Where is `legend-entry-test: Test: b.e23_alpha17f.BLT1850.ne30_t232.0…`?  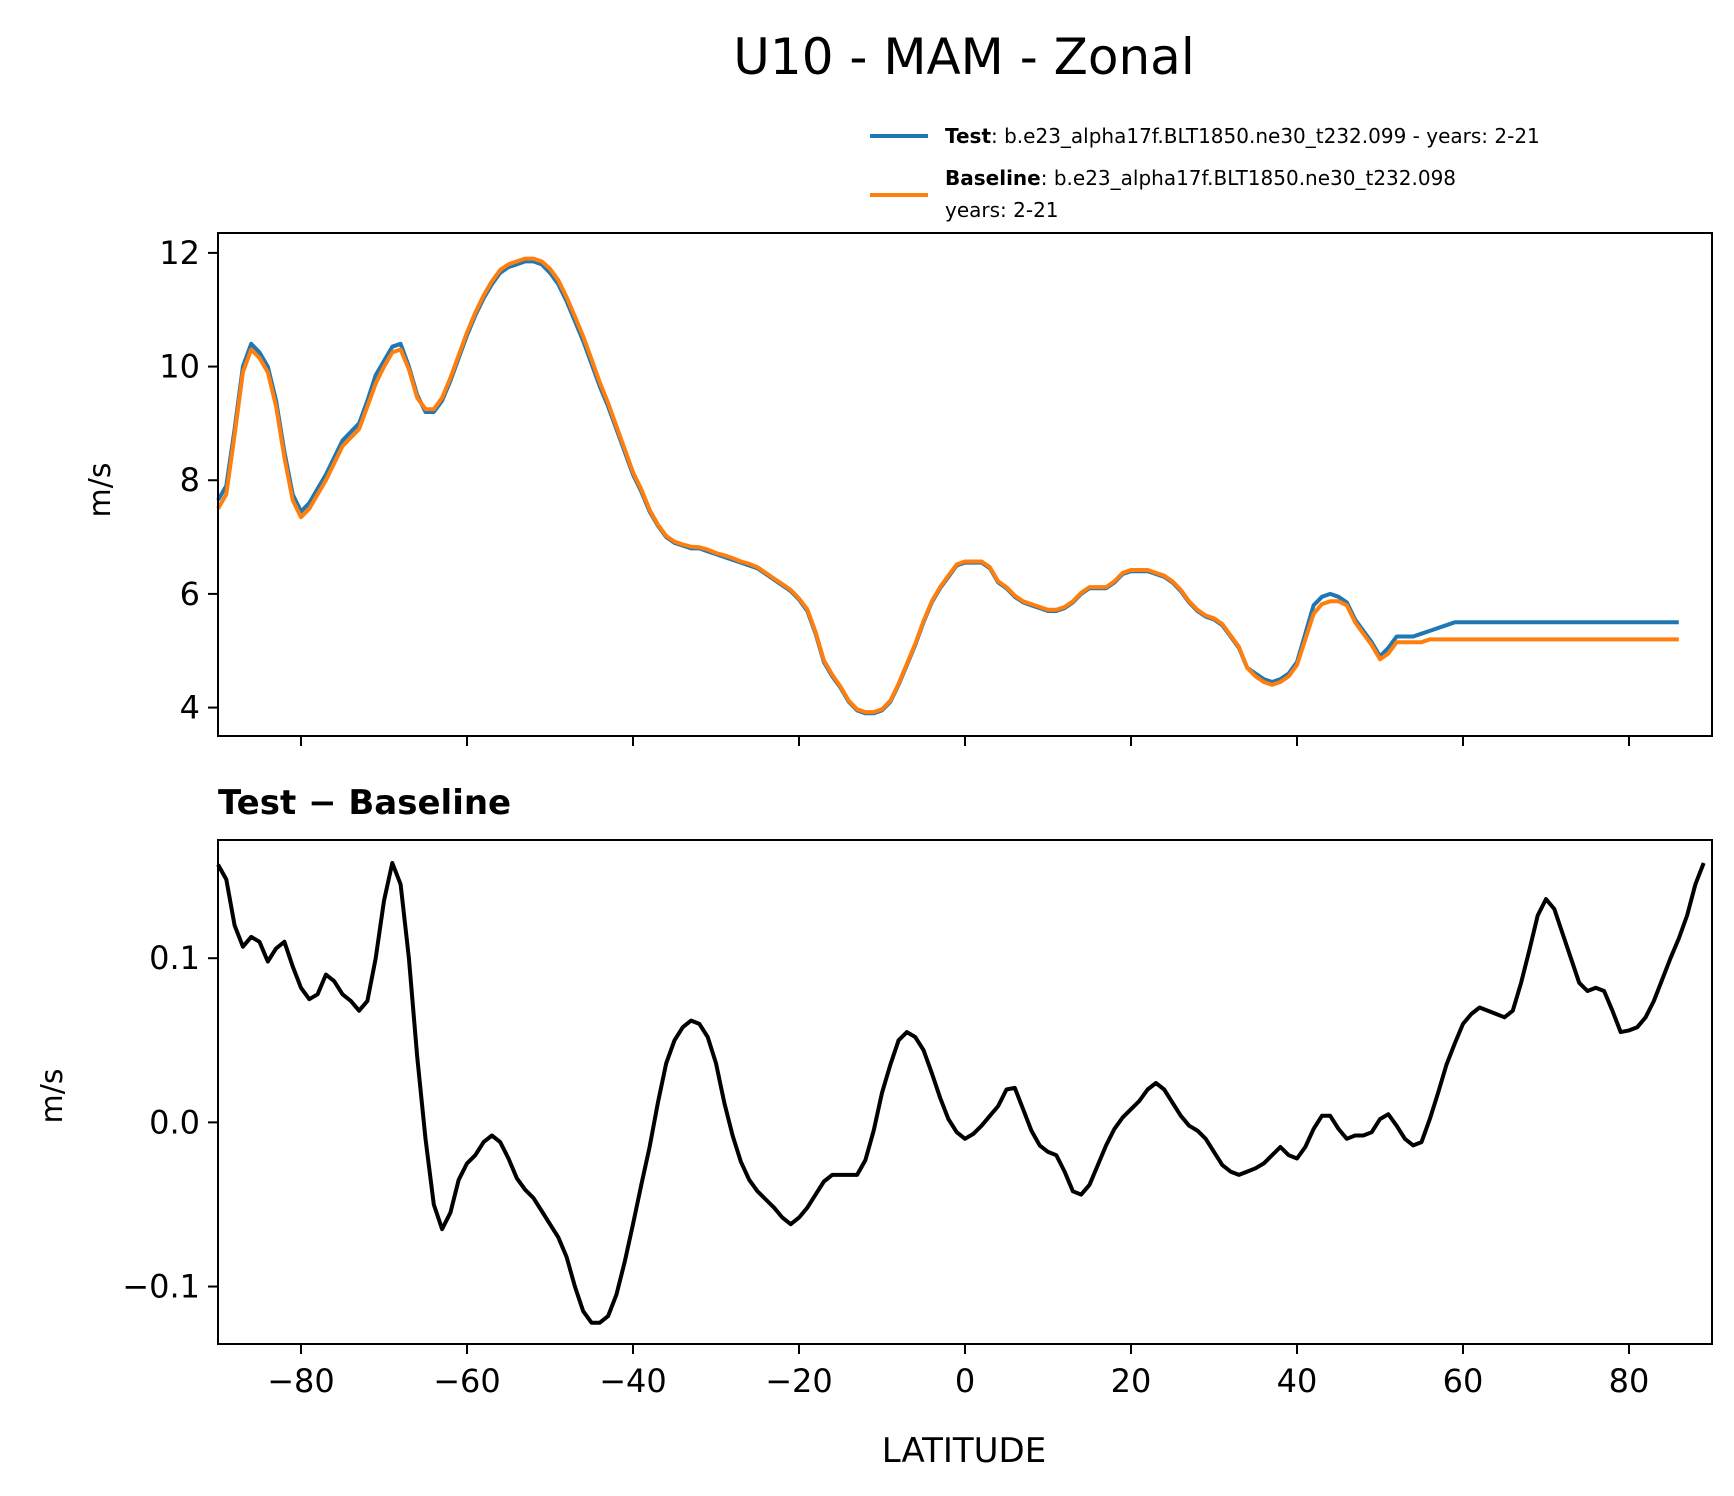
legend-entry-test: Test: b.e23_alpha17f.BLT1850.ne30_t232.0… is located at coordinates (1242, 136).